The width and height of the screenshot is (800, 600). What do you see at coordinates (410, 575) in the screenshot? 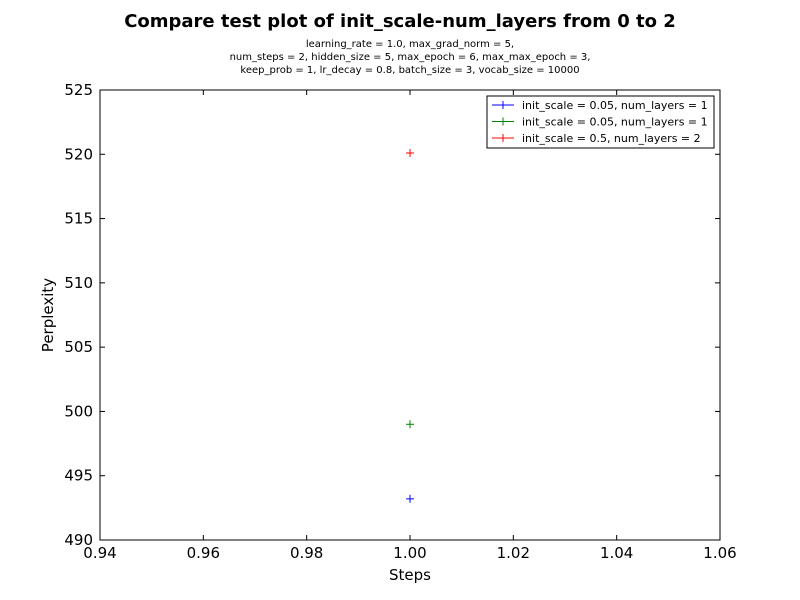
I see `x-axis-label: Steps` at bounding box center [410, 575].